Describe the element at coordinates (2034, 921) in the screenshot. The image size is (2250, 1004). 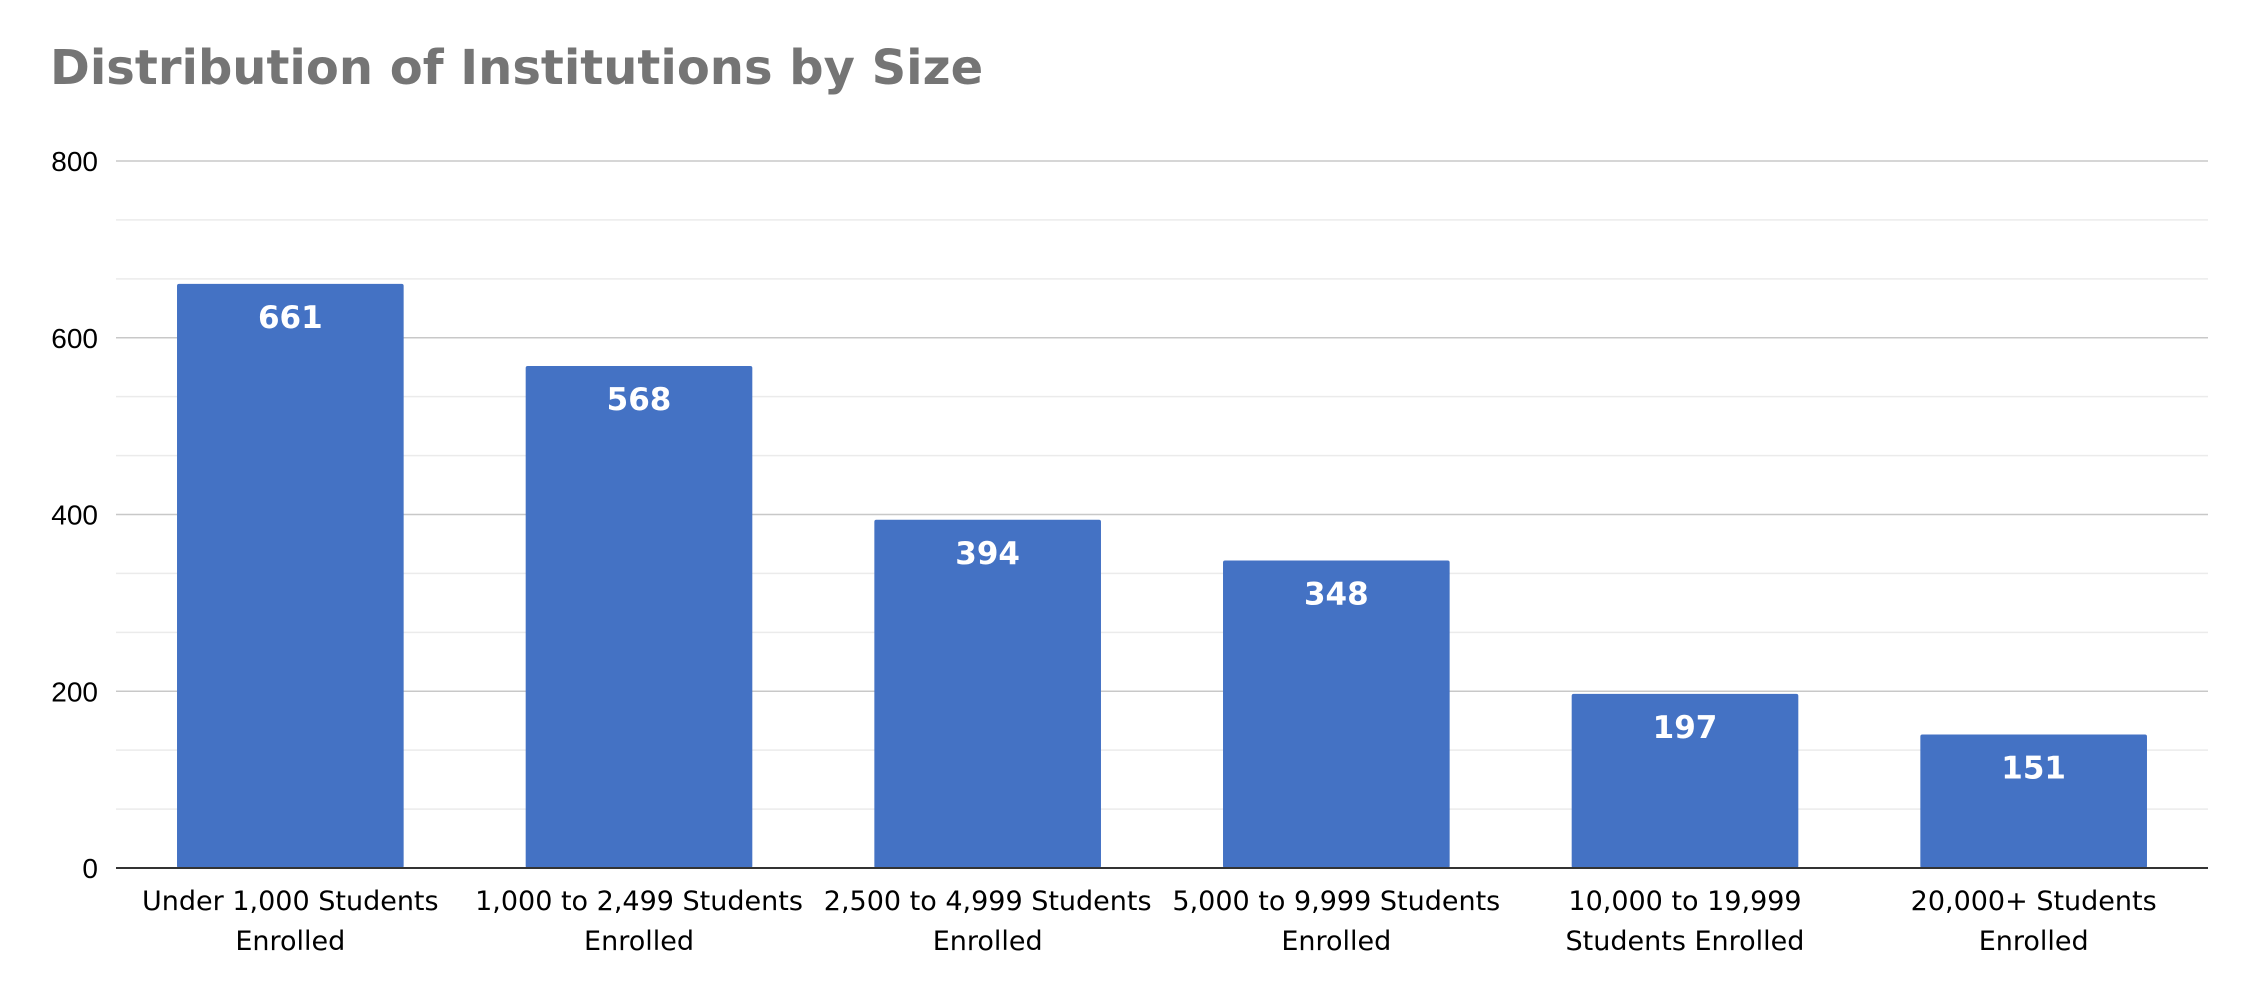
I see `x-tick-label: 20,000+ Students Enrolled` at that location.